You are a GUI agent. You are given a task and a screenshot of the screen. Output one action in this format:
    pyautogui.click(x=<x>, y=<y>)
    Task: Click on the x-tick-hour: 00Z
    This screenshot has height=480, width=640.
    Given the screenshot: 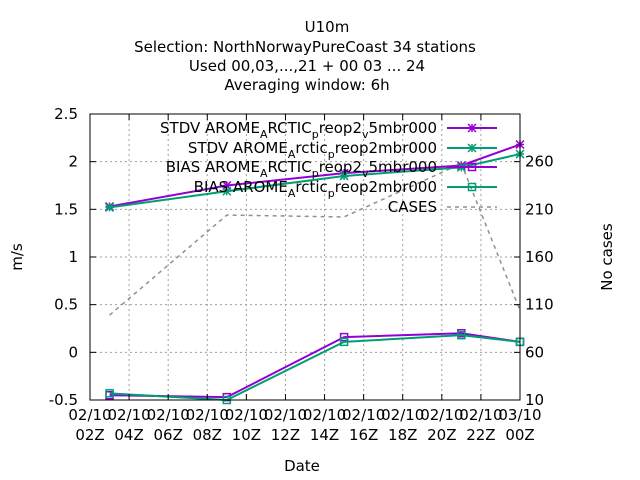 What is the action you would take?
    pyautogui.click(x=519, y=435)
    